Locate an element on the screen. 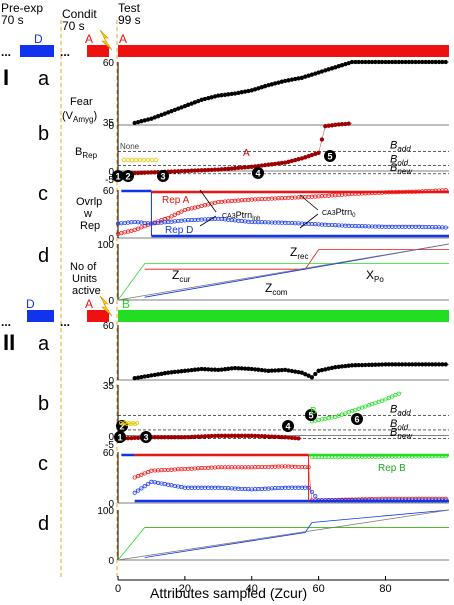 This screenshot has height=605, width=454. y-tick-i-a-min: 0 is located at coordinates (111, 126).